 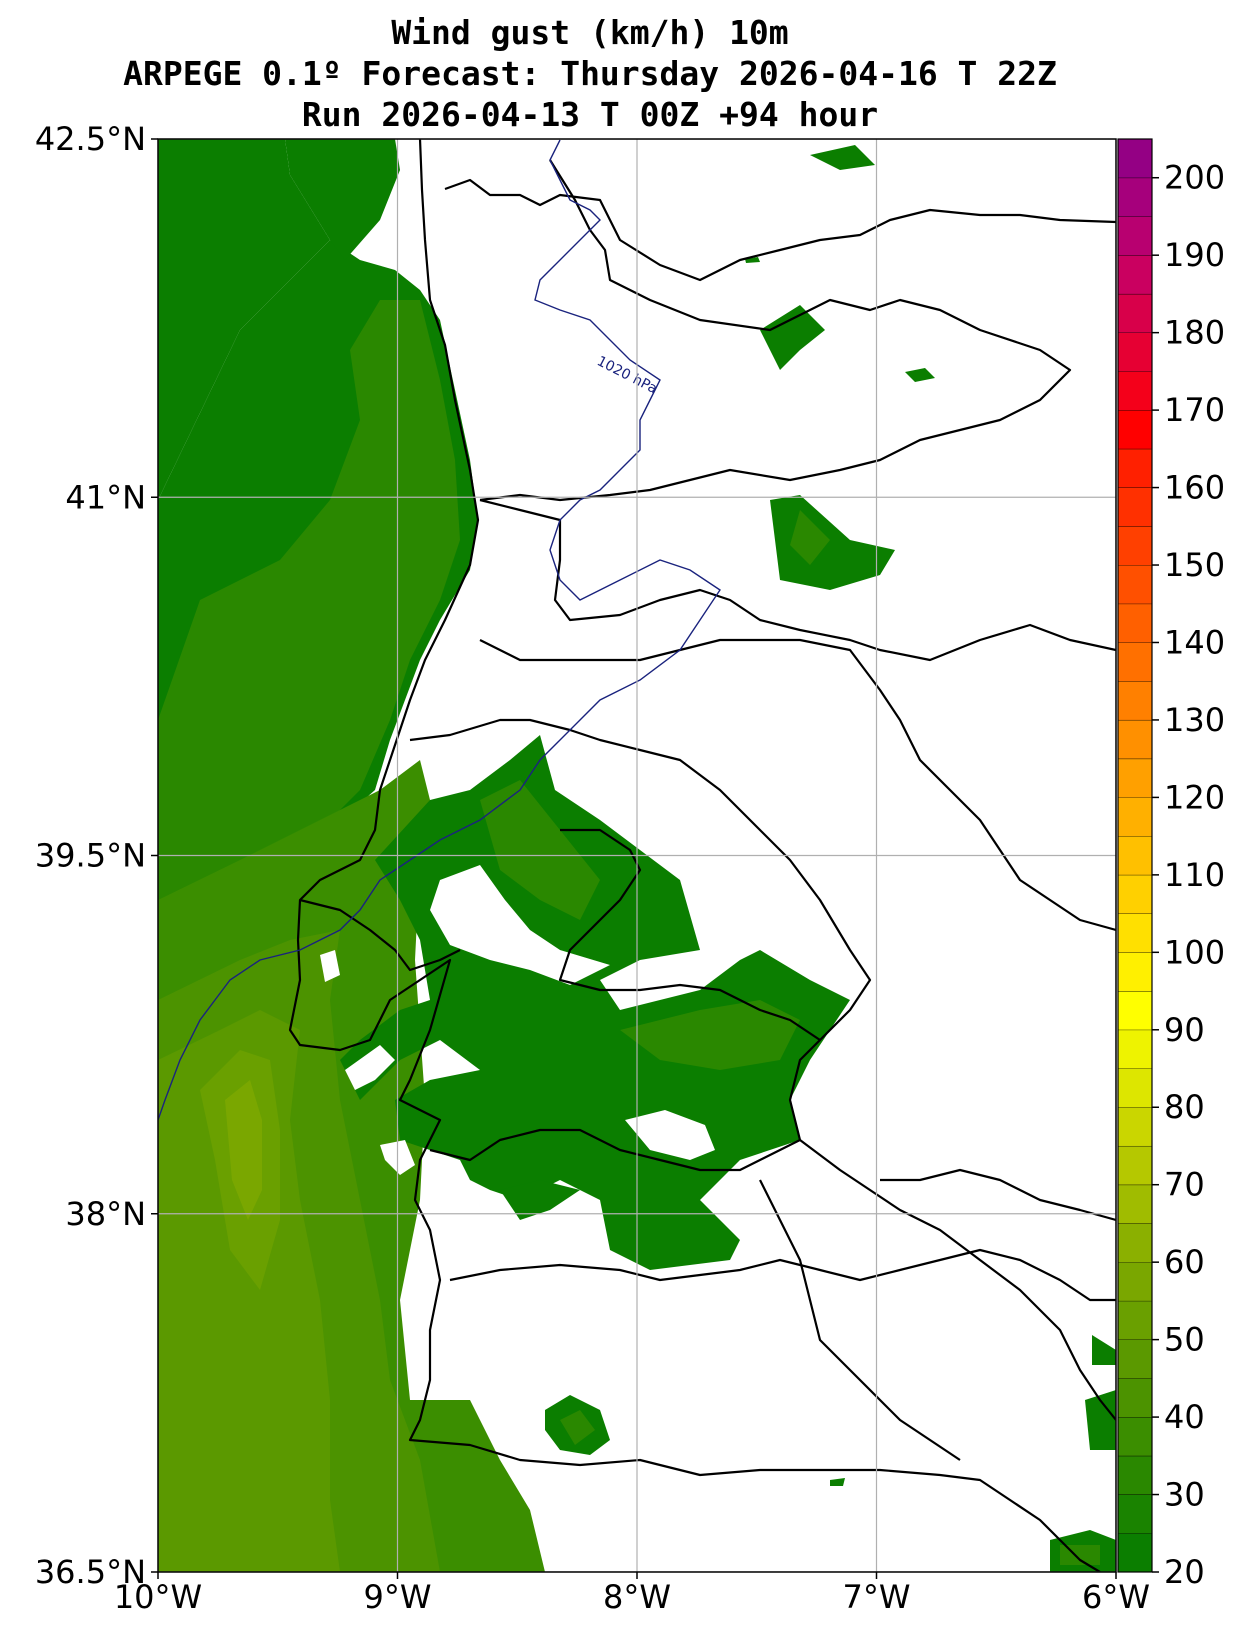 I want to click on lat-tick-label: 41°N, so click(x=105, y=497).